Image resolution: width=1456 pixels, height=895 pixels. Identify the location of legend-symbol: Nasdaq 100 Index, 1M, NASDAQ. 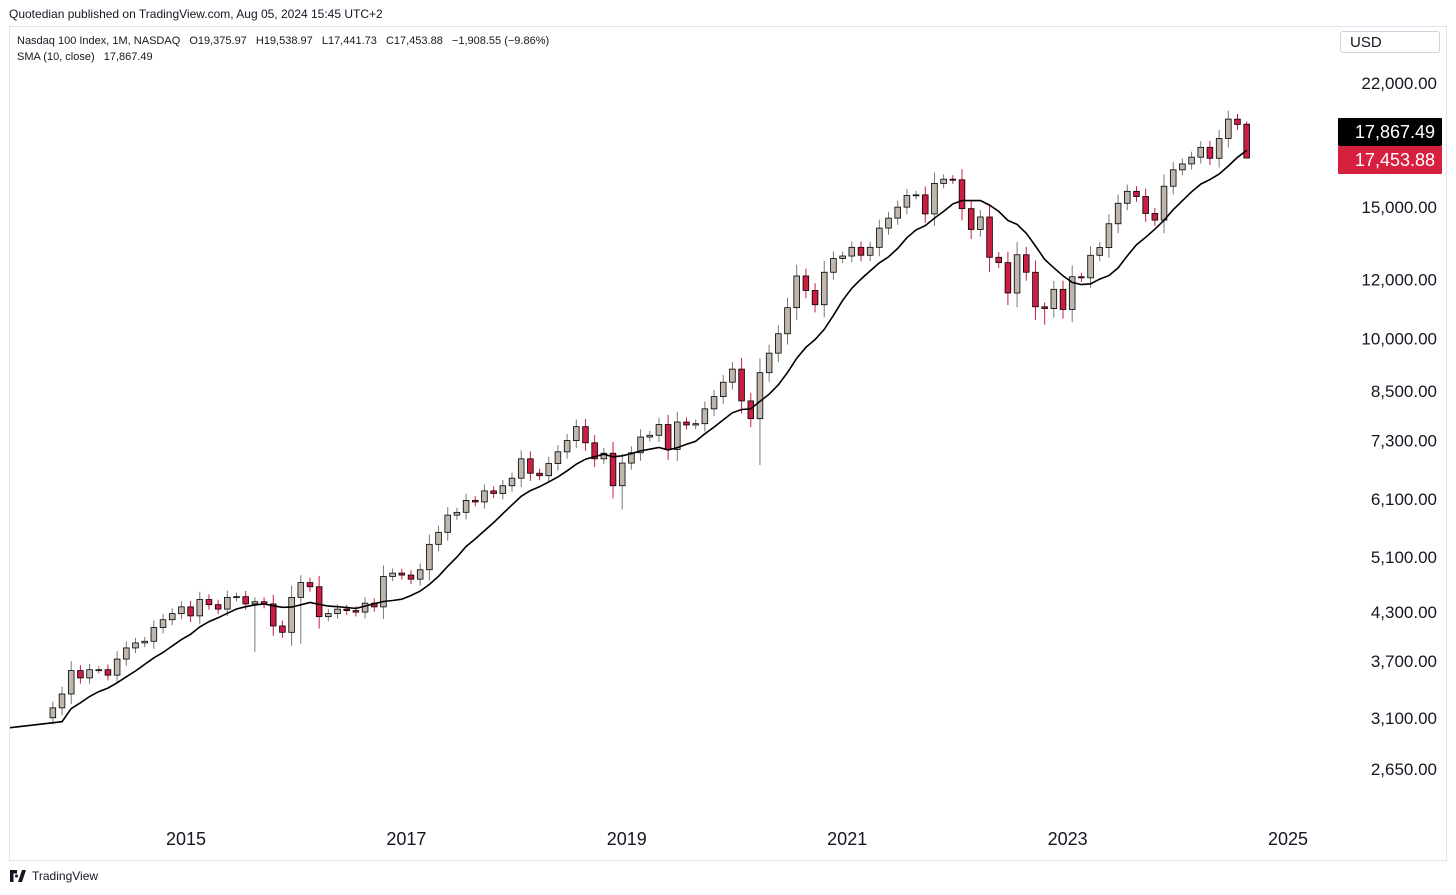
(99, 41).